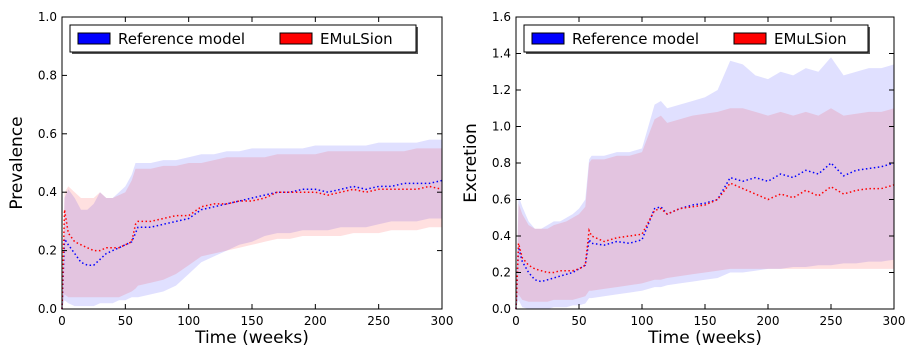 The height and width of the screenshot is (352, 907). Describe the element at coordinates (501, 17) in the screenshot. I see `y-tick-label: 1.6` at that location.